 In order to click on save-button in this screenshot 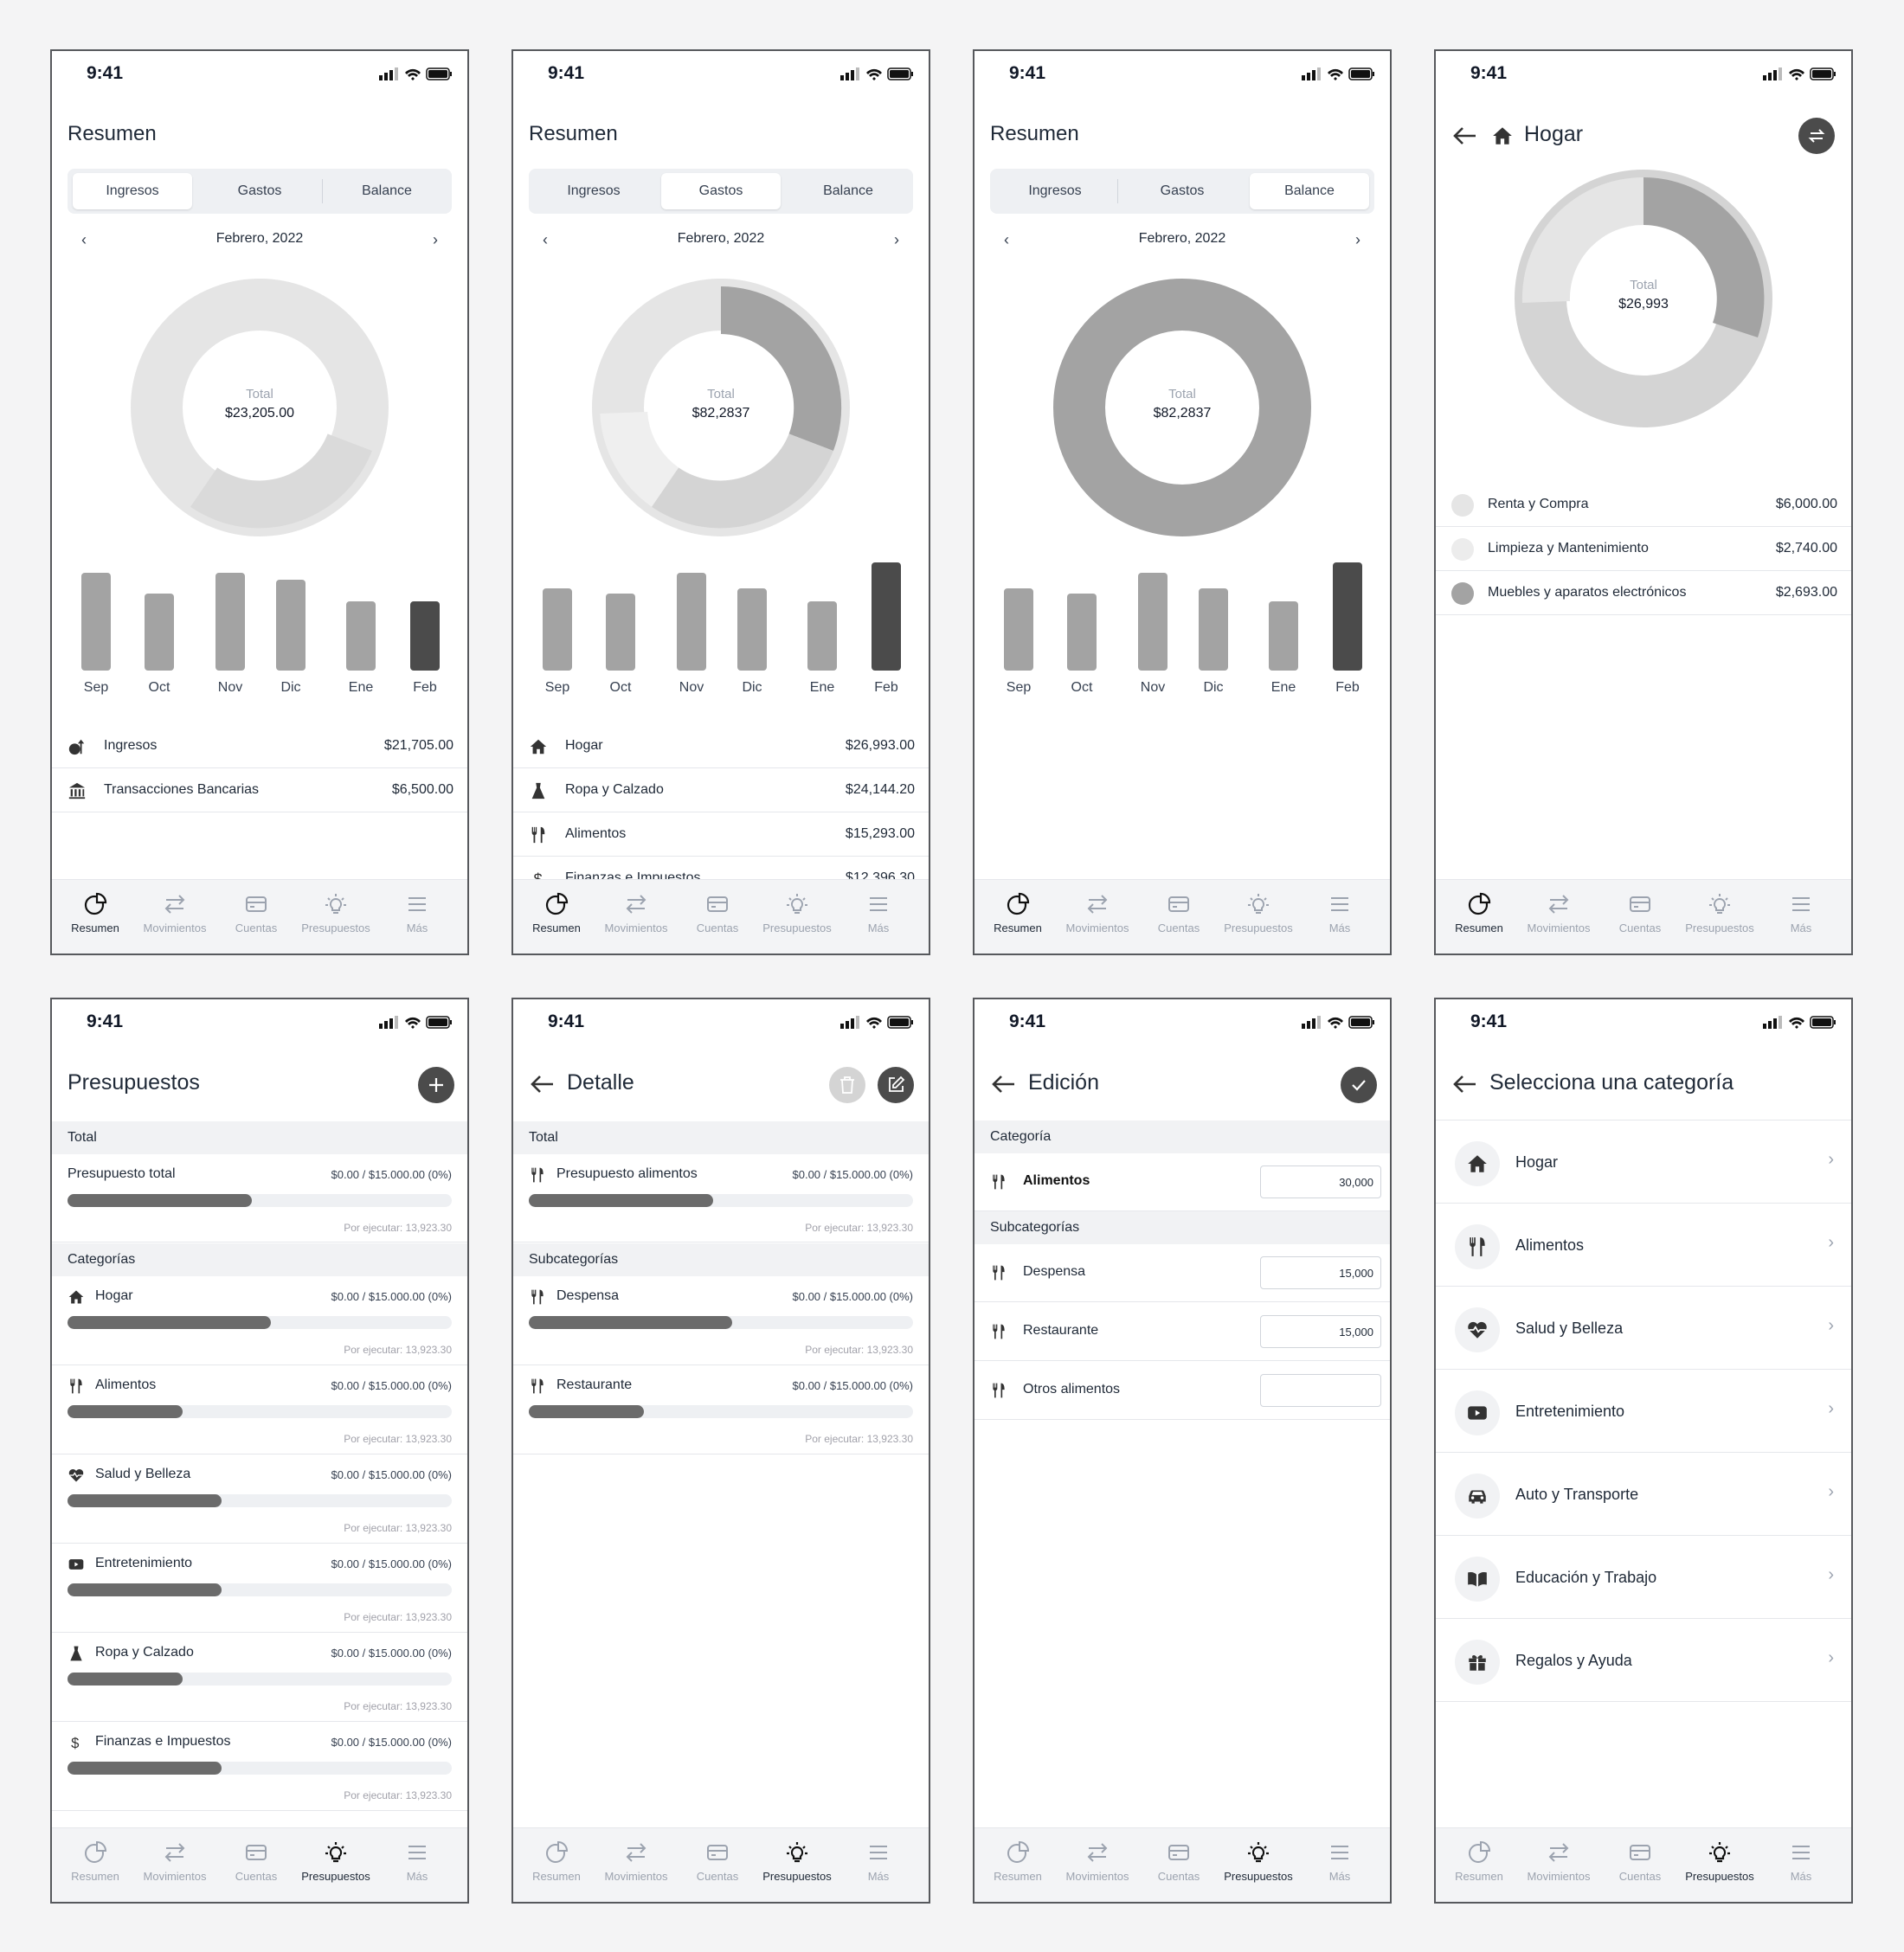, I will do `click(1359, 1085)`.